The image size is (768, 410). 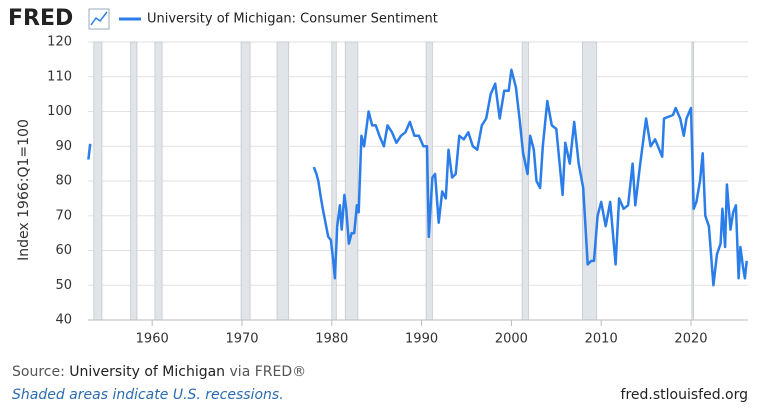 What do you see at coordinates (63, 146) in the screenshot?
I see `y-tick-label: 90` at bounding box center [63, 146].